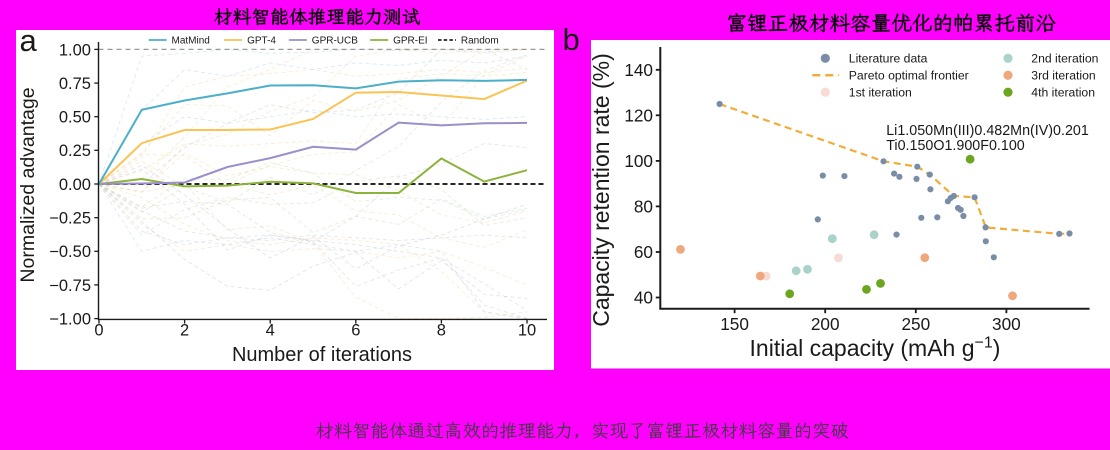 The height and width of the screenshot is (450, 1110). Describe the element at coordinates (601, 190) in the screenshot. I see `svg-text: Capacity retention rate (%)` at that location.